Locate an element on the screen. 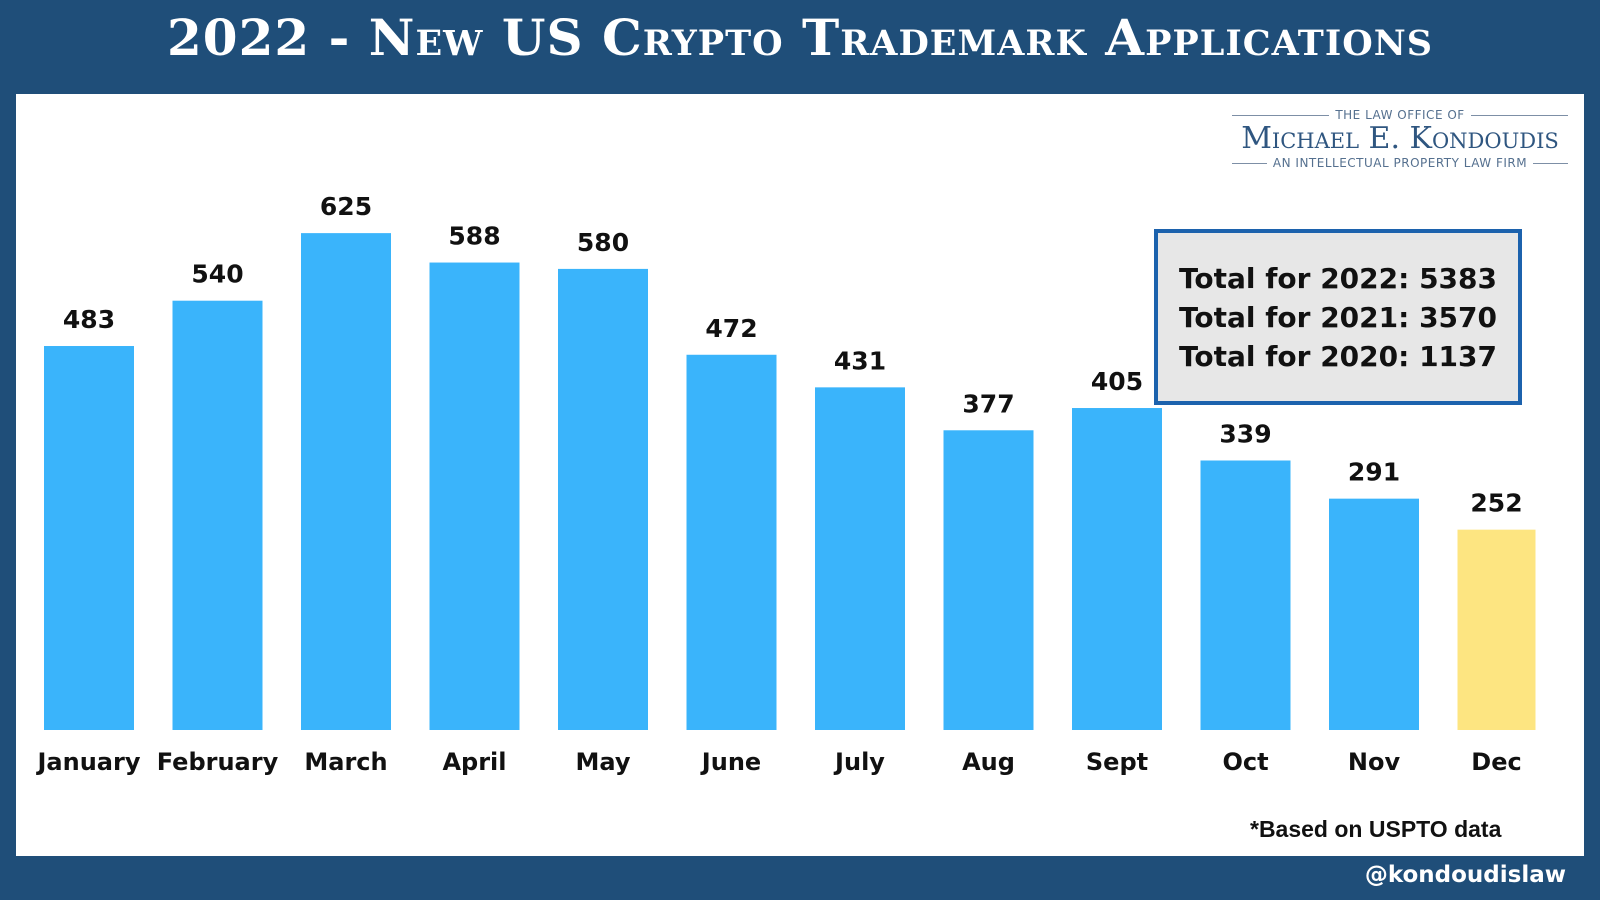 Image resolution: width=1600 pixels, height=900 pixels. category-label-aug: Aug is located at coordinates (988, 762).